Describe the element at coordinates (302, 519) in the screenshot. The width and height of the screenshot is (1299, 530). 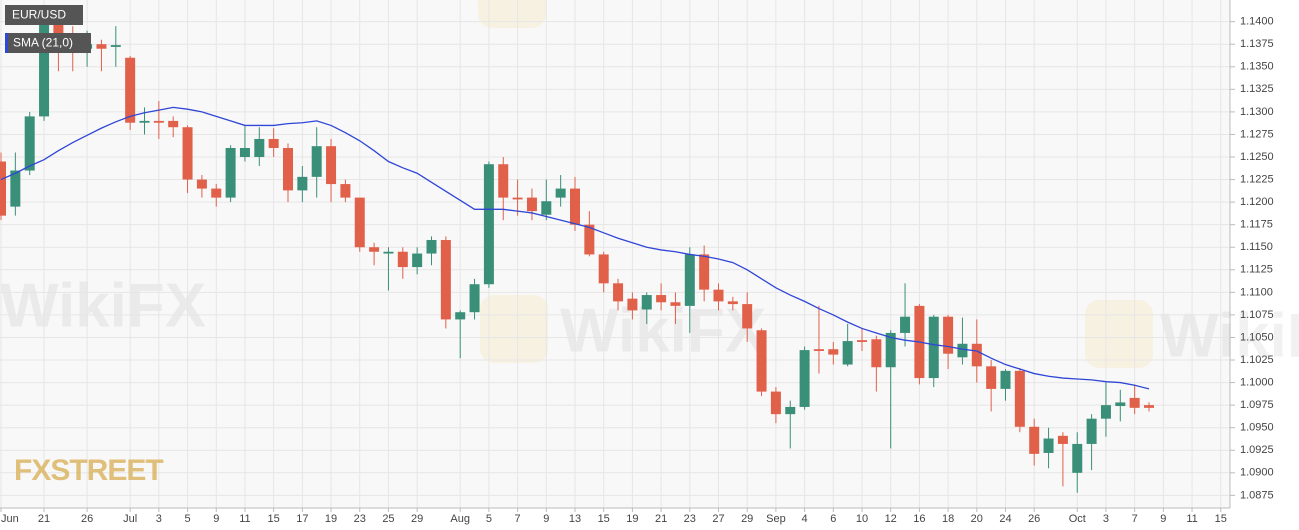
I see `x-tick-label: 17` at that location.